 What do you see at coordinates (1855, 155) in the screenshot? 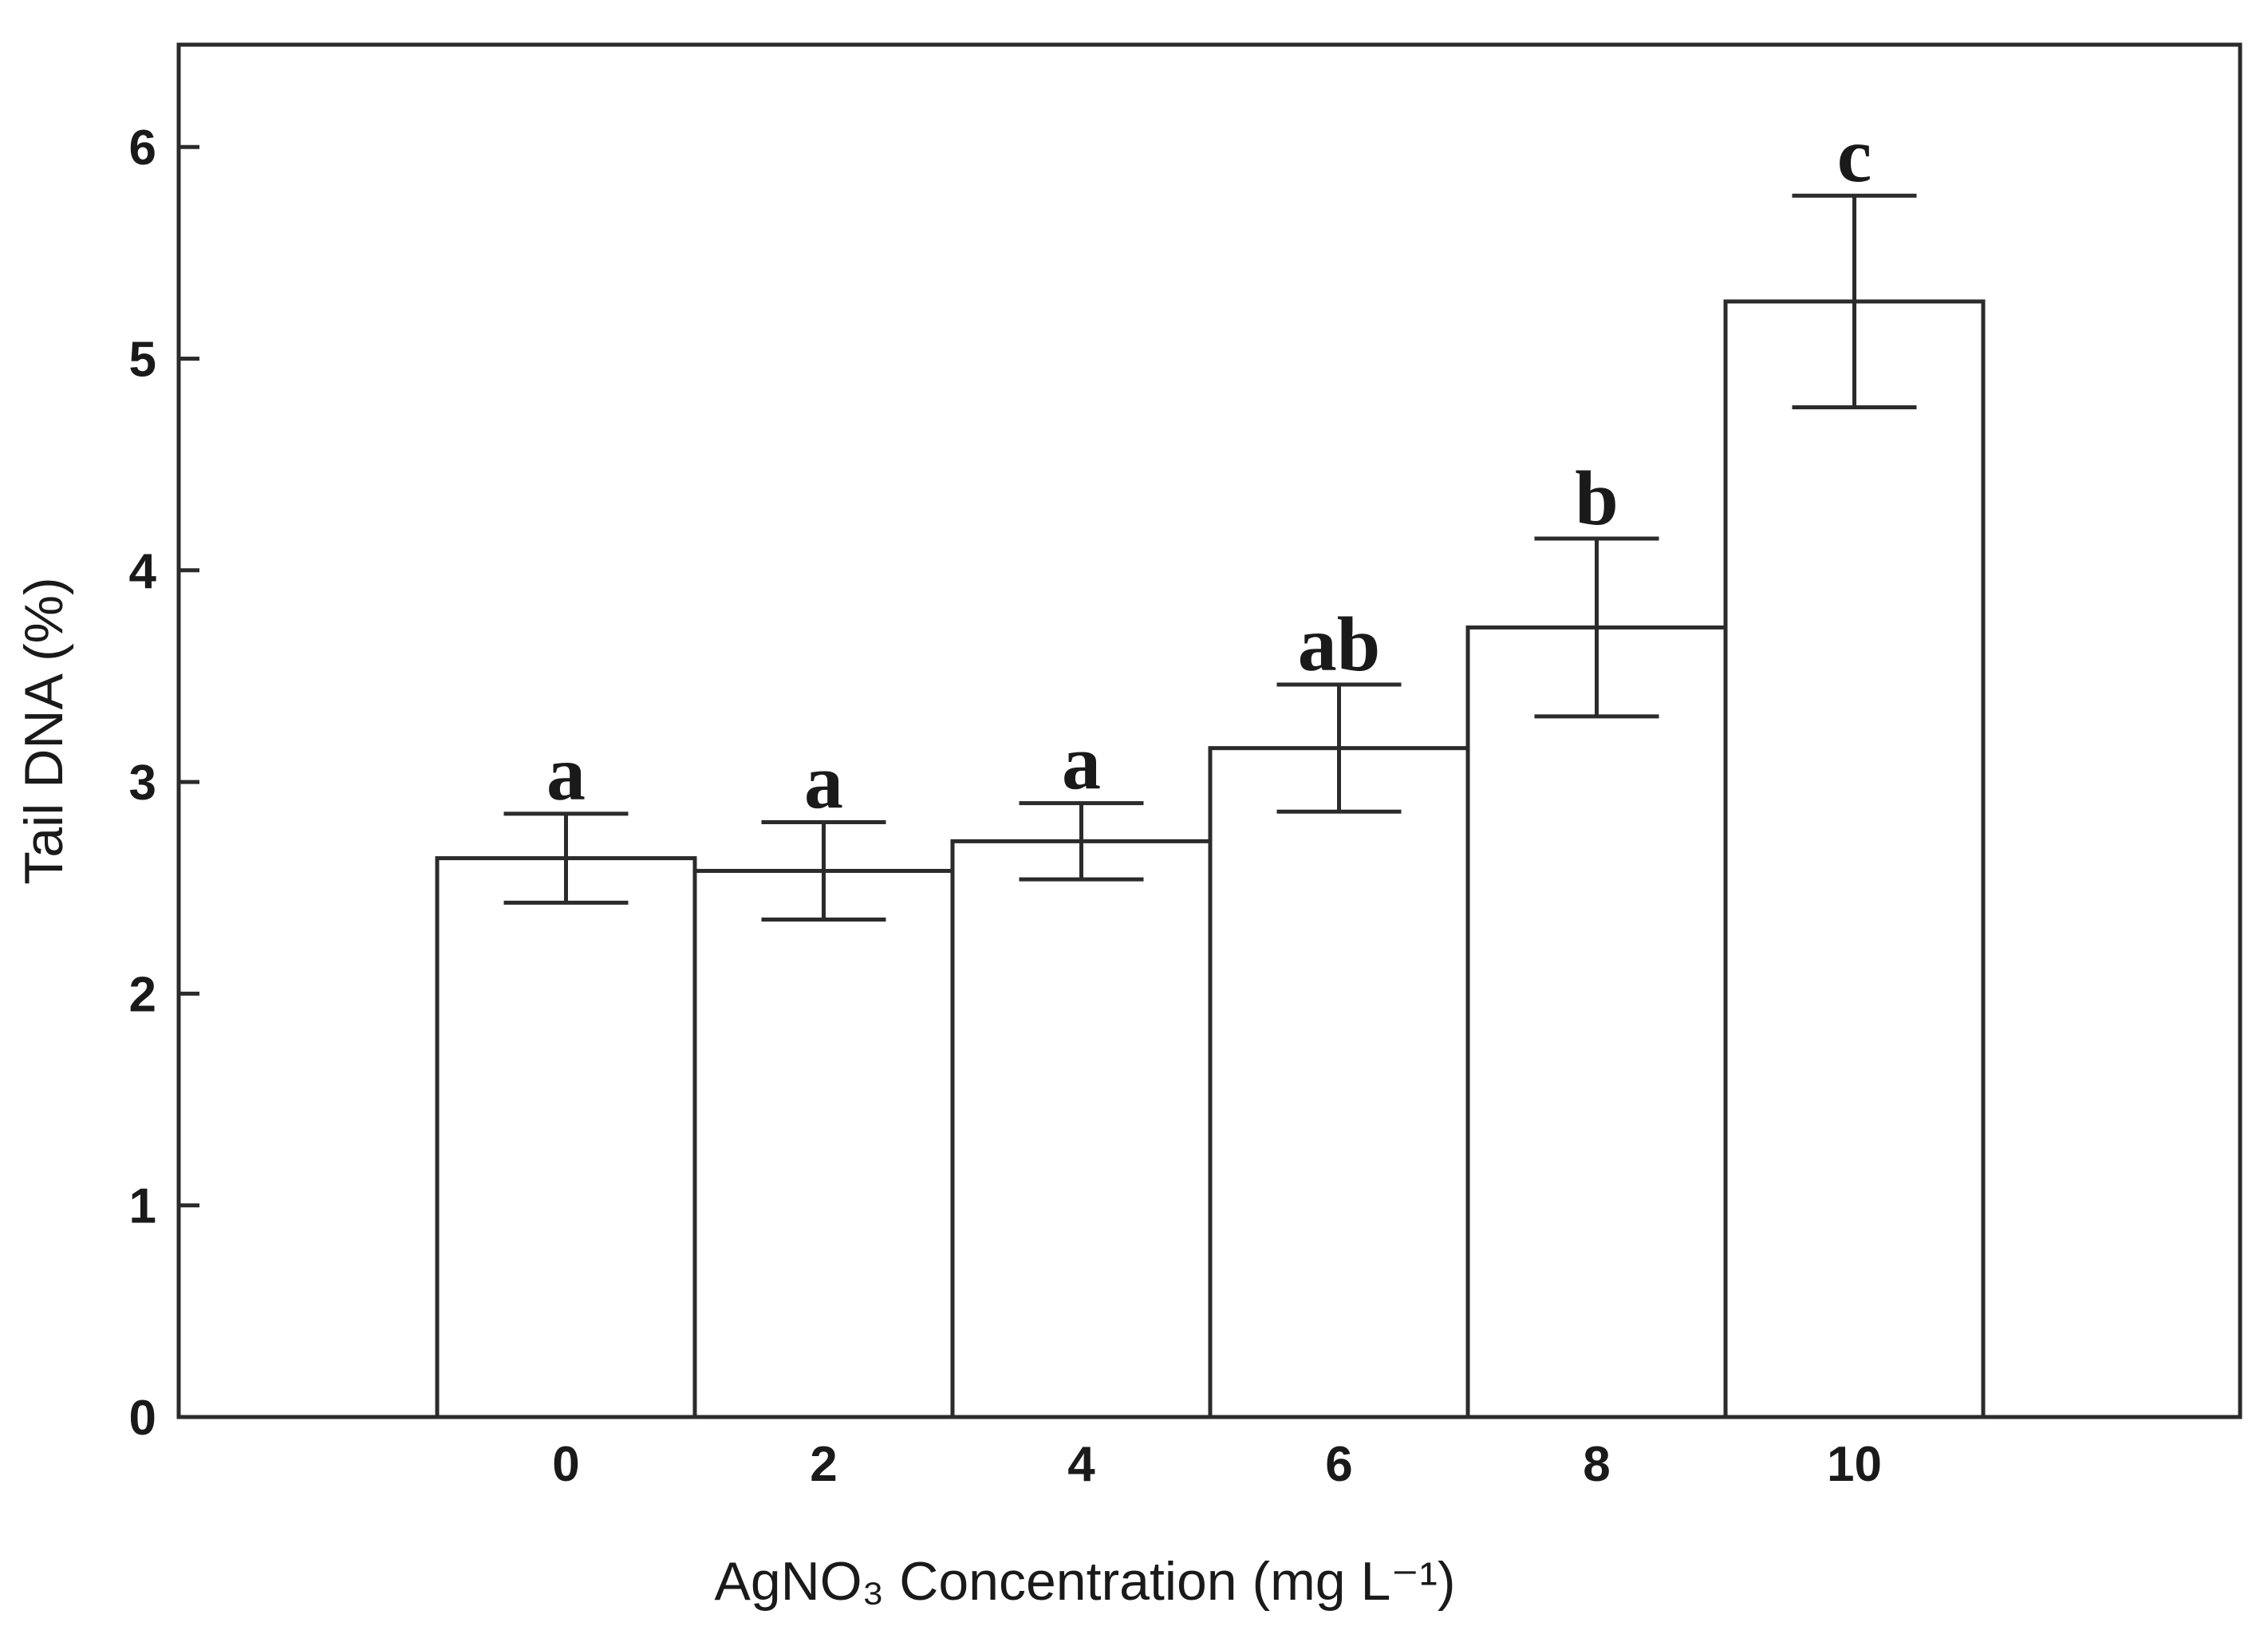
I see `significance-label-10: c` at bounding box center [1855, 155].